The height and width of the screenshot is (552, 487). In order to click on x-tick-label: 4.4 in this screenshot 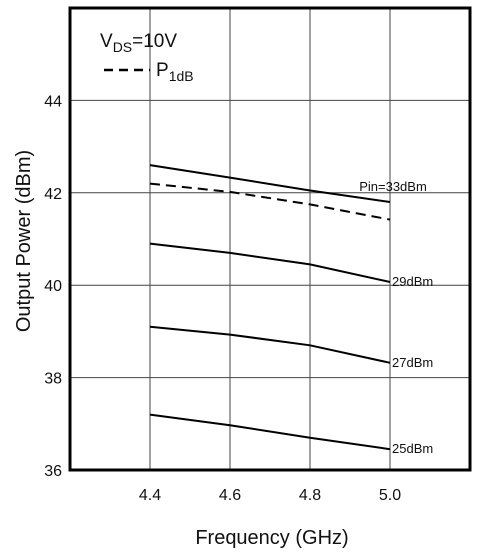, I will do `click(150, 495)`.